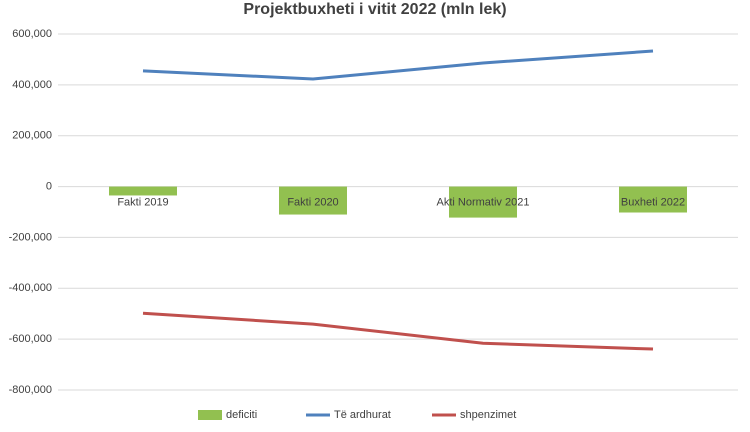 This screenshot has height=432, width=750. I want to click on x-tick-label: Buxheti 2022, so click(653, 202).